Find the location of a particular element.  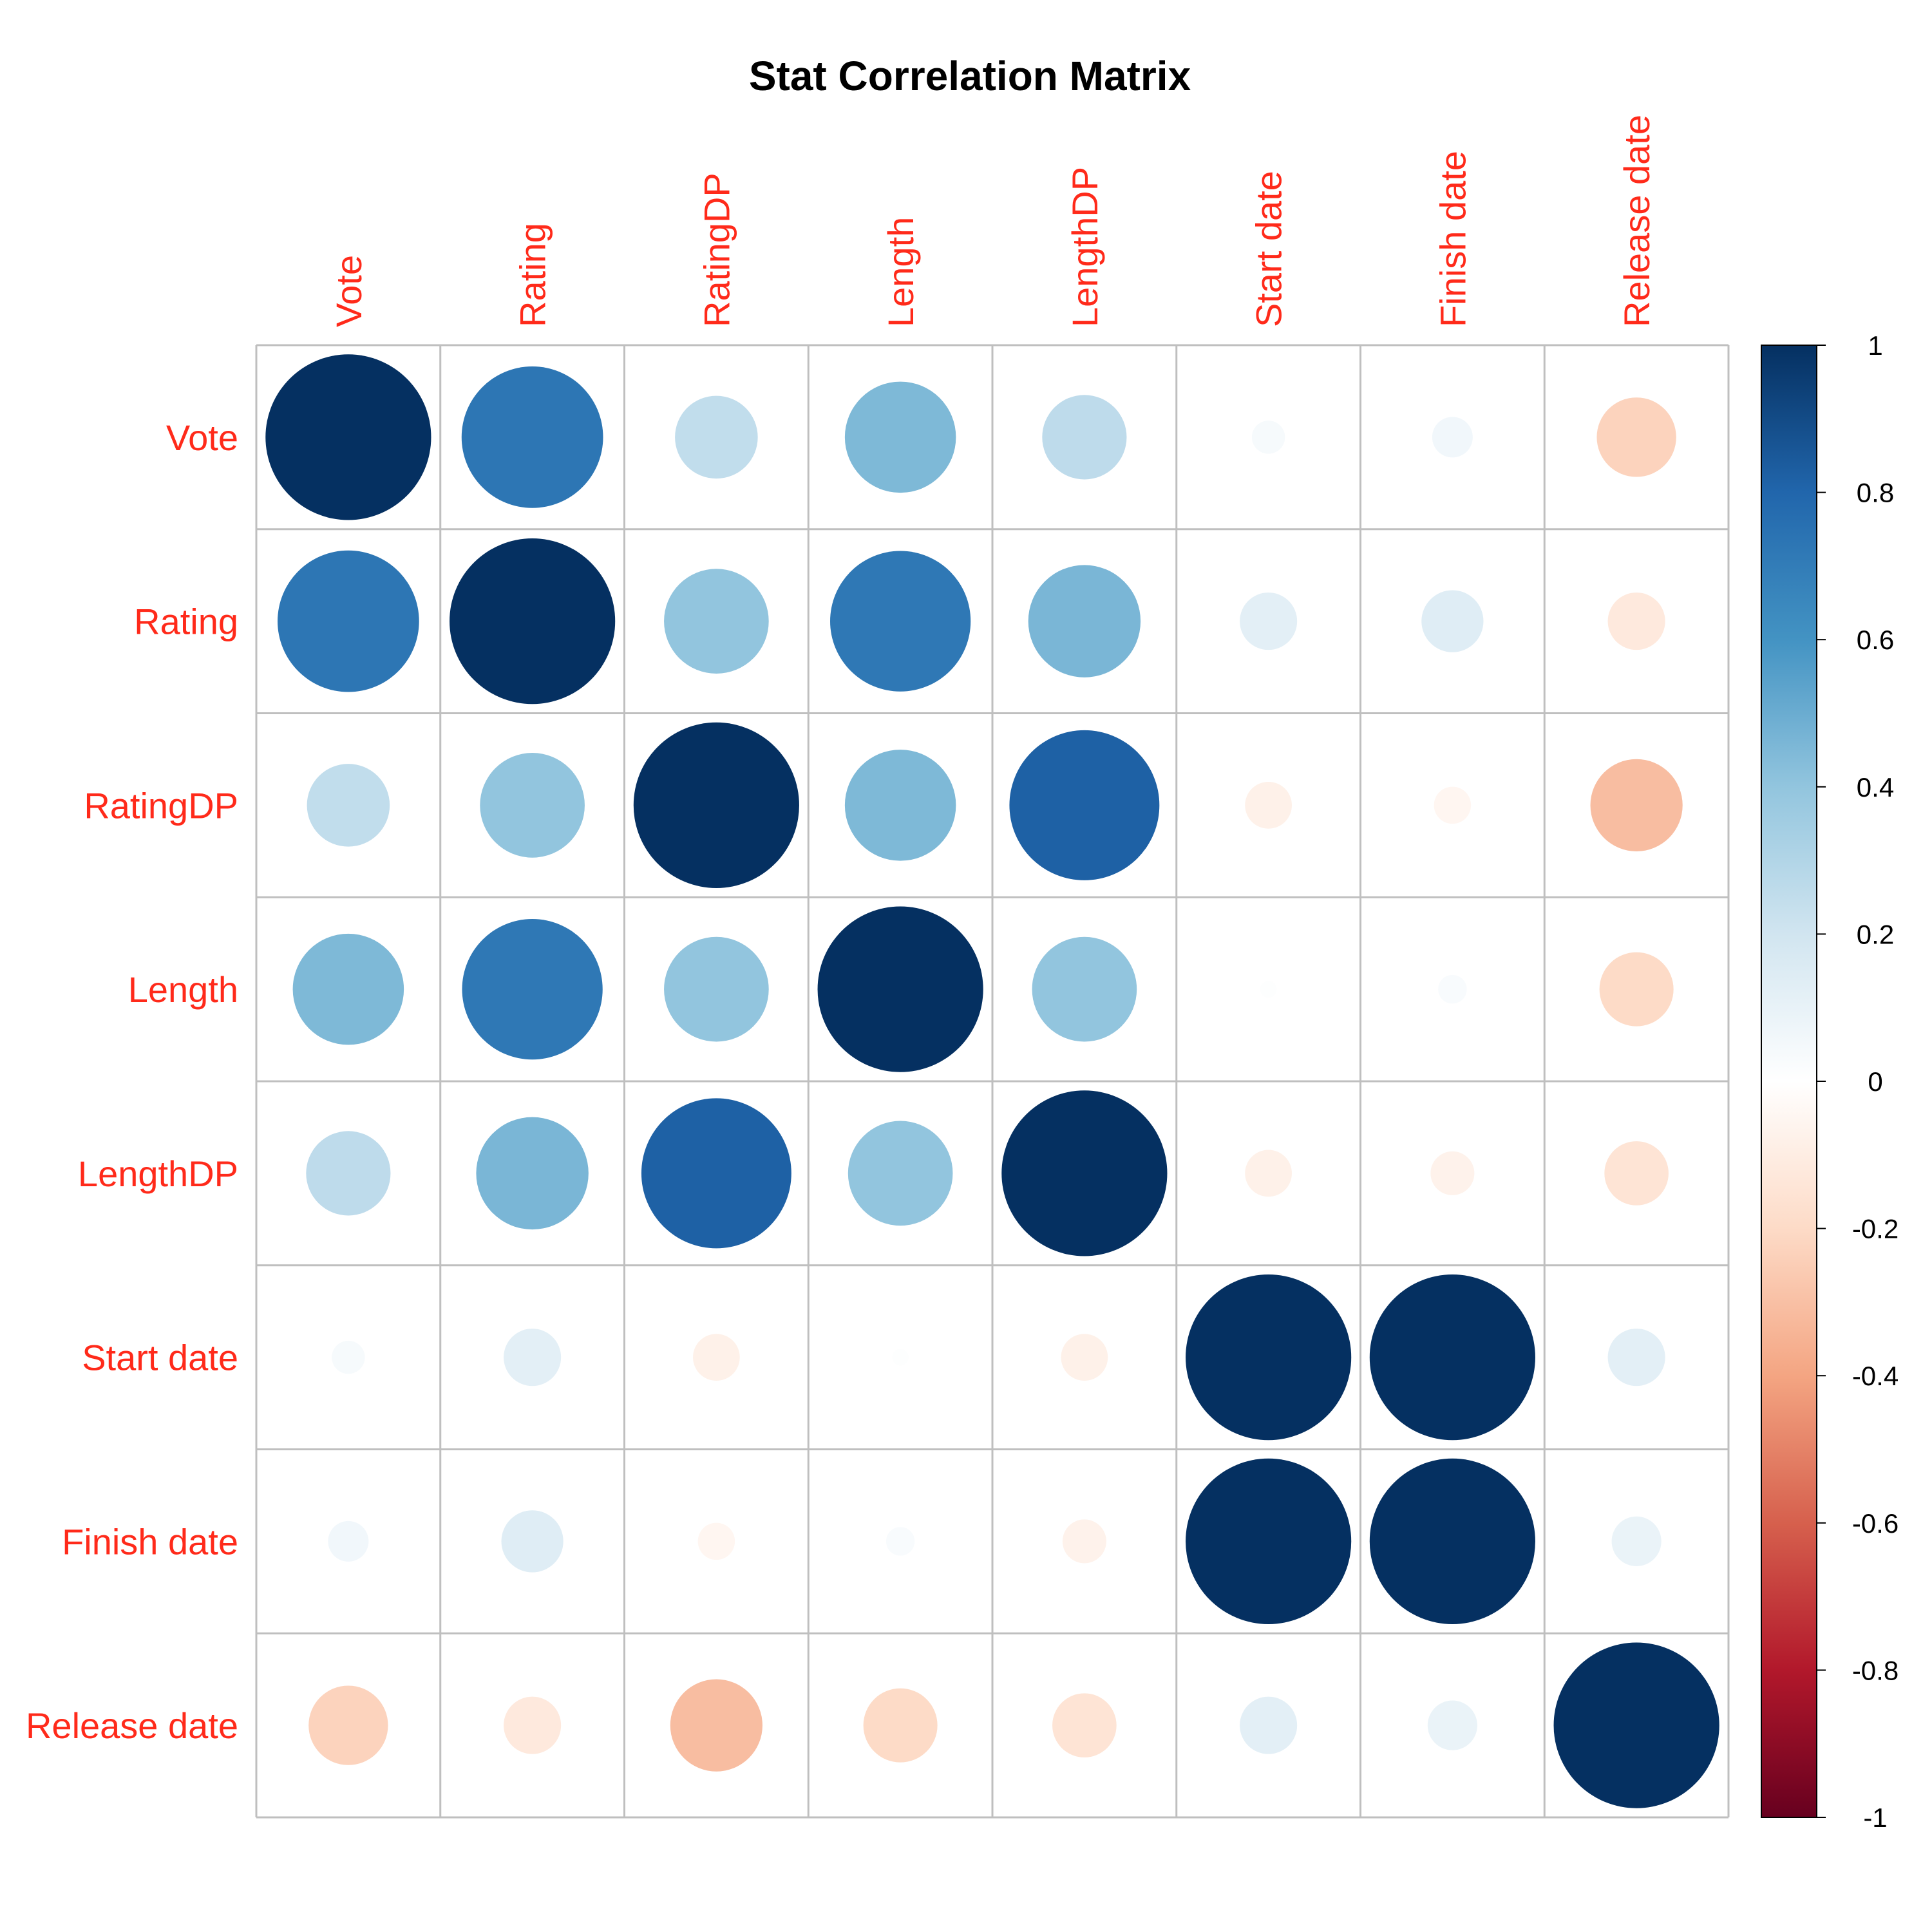

row-label-start-date: Start date is located at coordinates (160, 1358).